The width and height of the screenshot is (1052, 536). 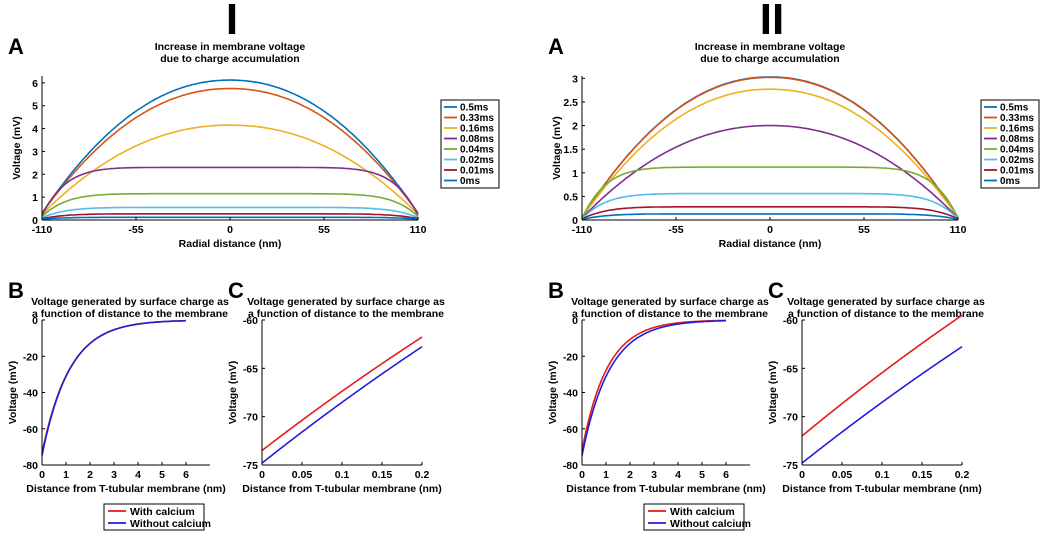 What do you see at coordinates (864, 230) in the screenshot?
I see `x-tick-label: 55` at bounding box center [864, 230].